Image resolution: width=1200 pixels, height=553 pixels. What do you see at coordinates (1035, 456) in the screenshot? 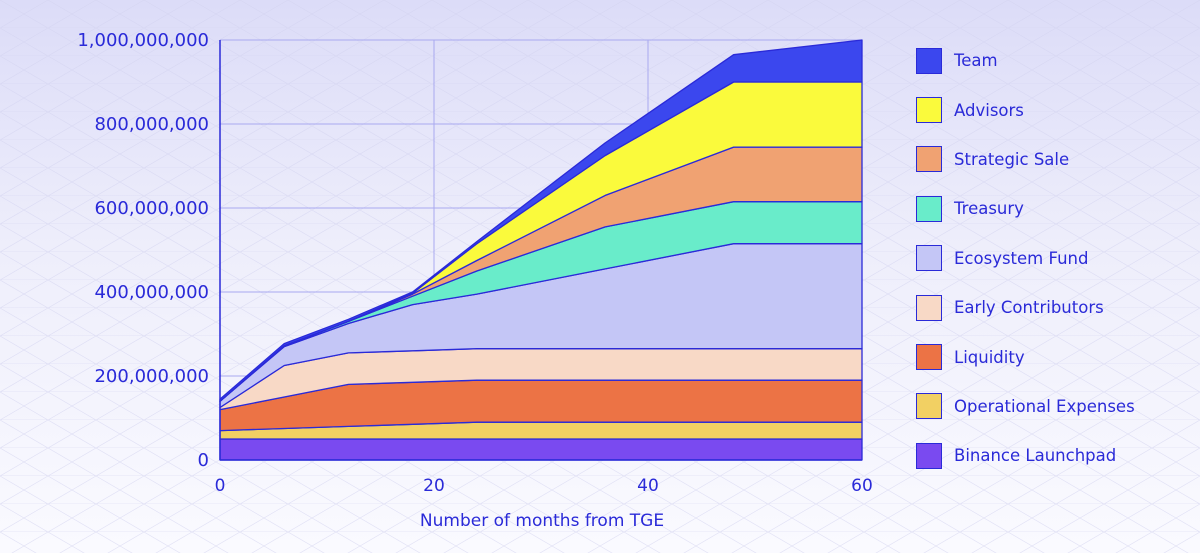
I see `legend-label: Binance Launchpad` at bounding box center [1035, 456].